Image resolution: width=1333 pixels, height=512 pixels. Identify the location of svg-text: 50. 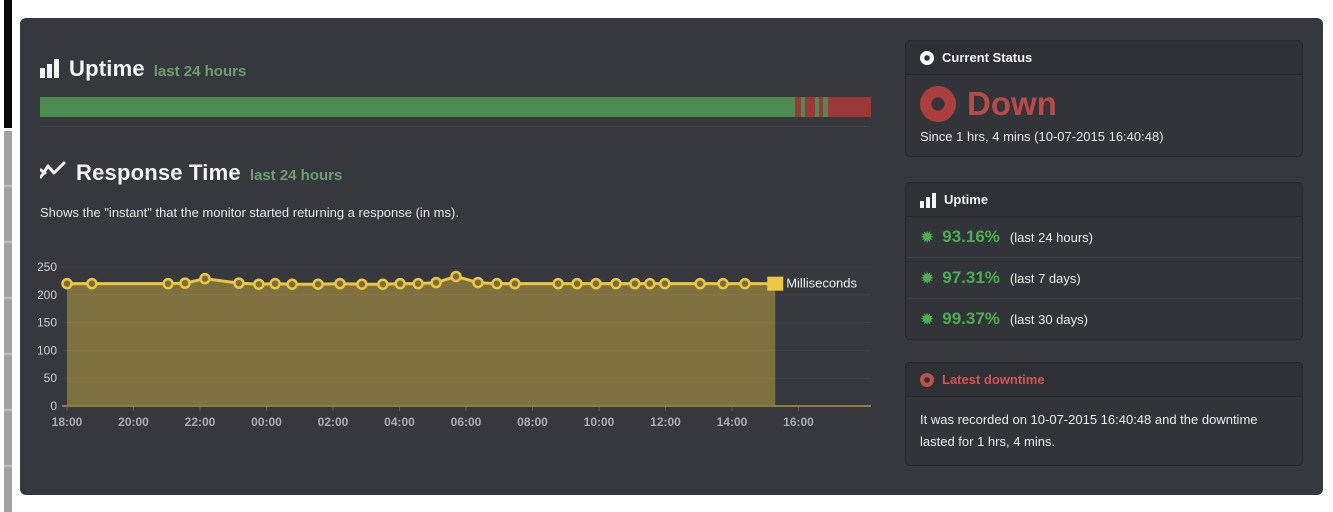
(51, 378).